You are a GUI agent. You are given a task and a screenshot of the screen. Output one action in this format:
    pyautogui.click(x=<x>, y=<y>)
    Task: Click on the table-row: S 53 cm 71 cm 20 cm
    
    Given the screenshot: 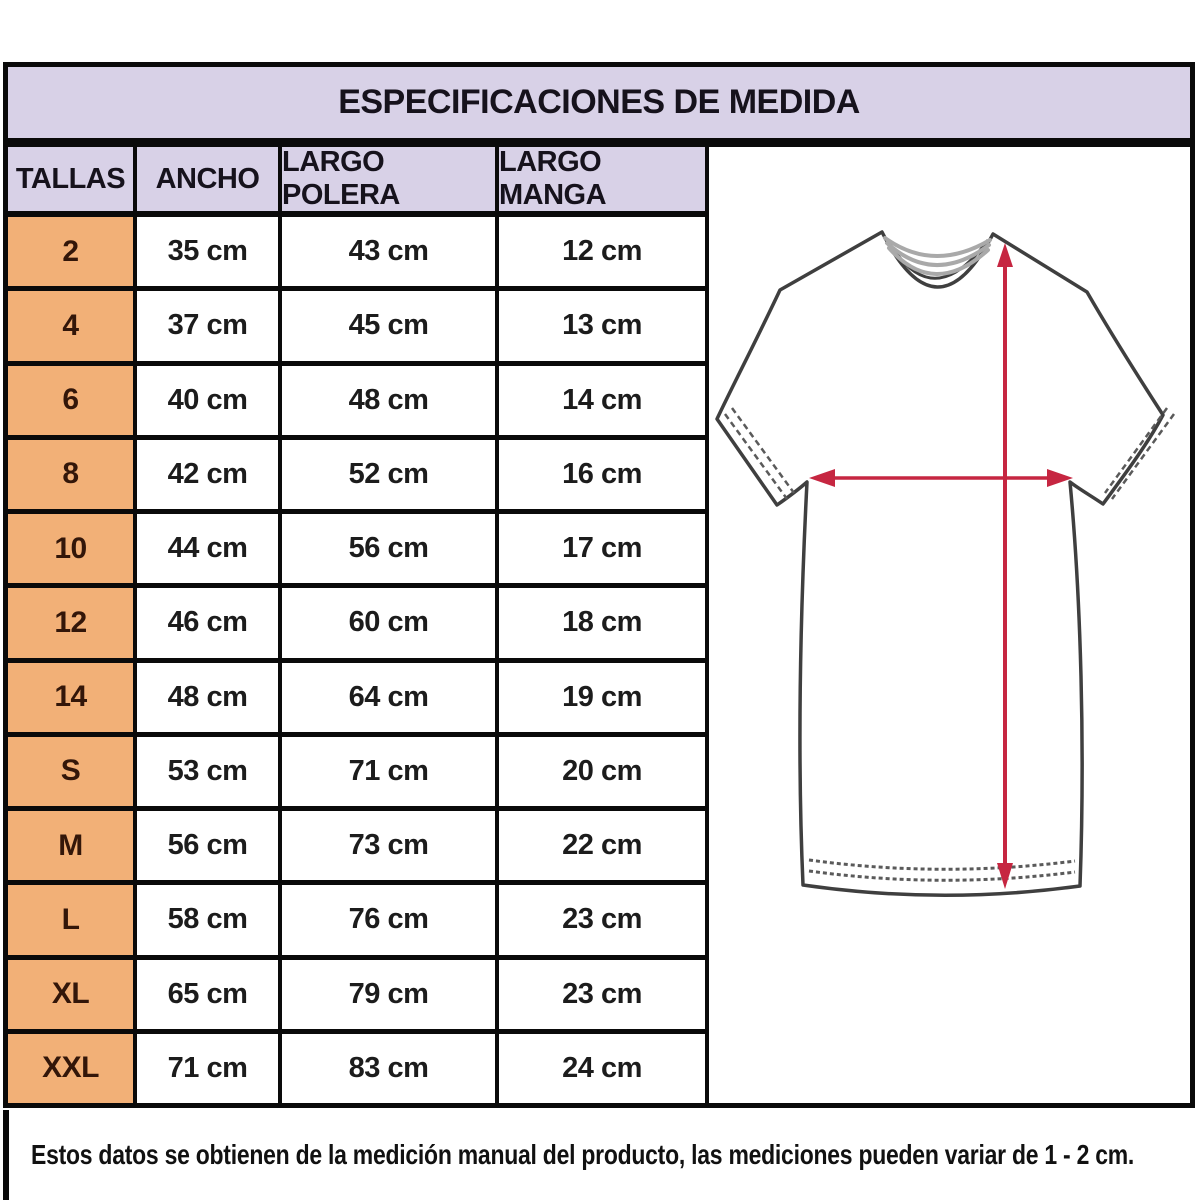 What is the action you would take?
    pyautogui.click(x=356, y=773)
    